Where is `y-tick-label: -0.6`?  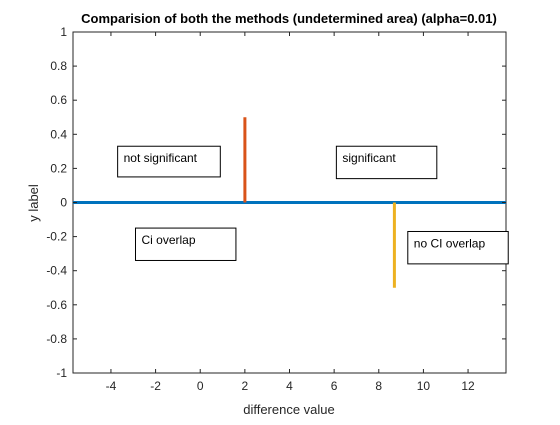 y-tick-label: -0.6 is located at coordinates (56, 305).